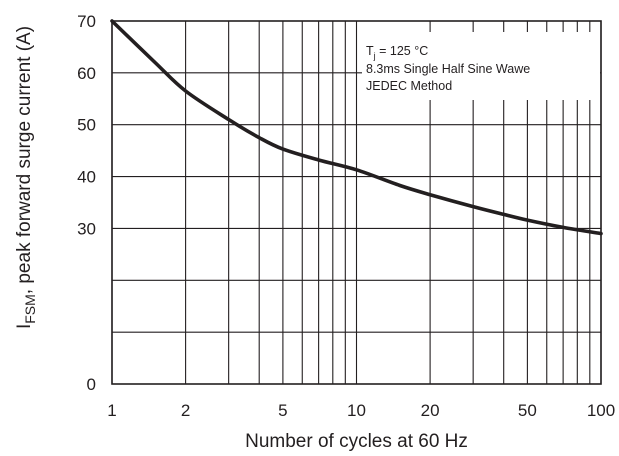 The image size is (619, 456). What do you see at coordinates (30, 309) in the screenshot?
I see `y-axis-symbol-subscript: FSM` at bounding box center [30, 309].